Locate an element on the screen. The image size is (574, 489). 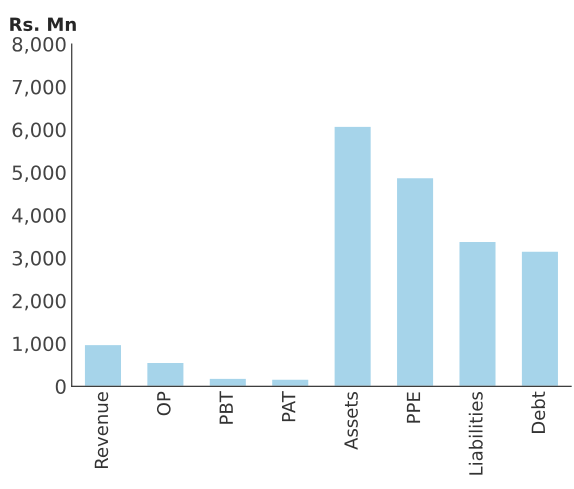
y-tick-label: 0 is located at coordinates (61, 386).